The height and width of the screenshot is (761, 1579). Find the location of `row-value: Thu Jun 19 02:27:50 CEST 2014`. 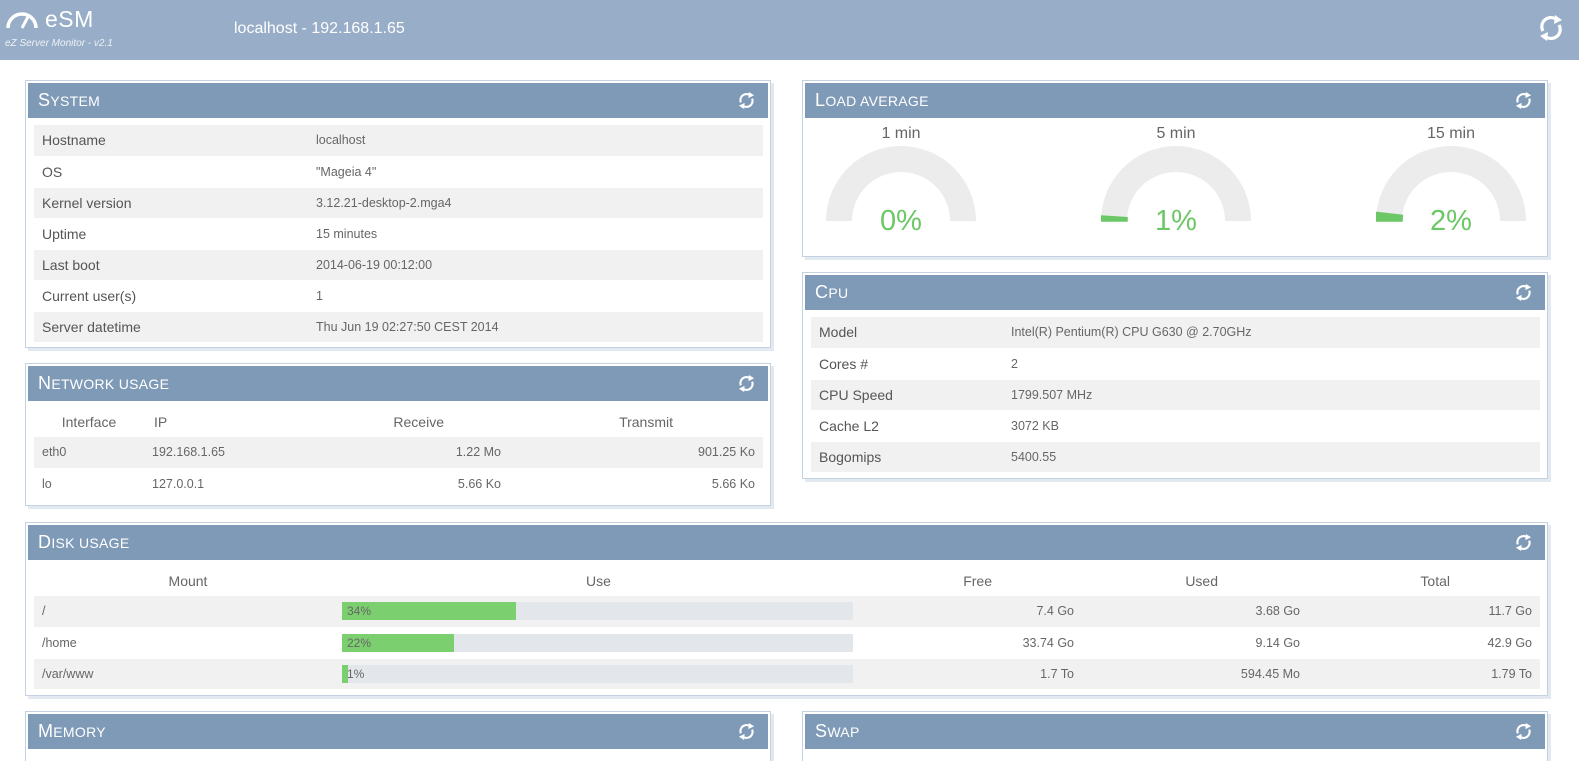

row-value: Thu Jun 19 02:27:50 CEST 2014 is located at coordinates (539, 327).